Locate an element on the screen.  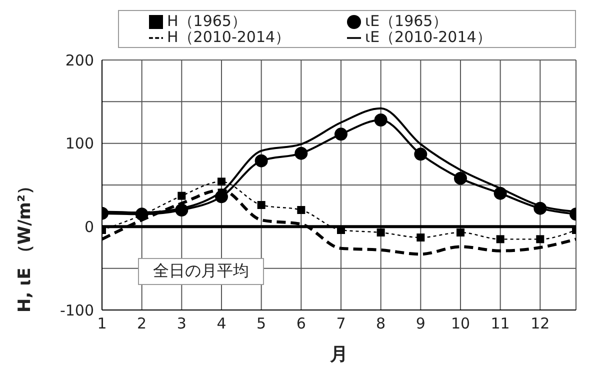
x-tick-label: 1 is located at coordinates (102, 323).